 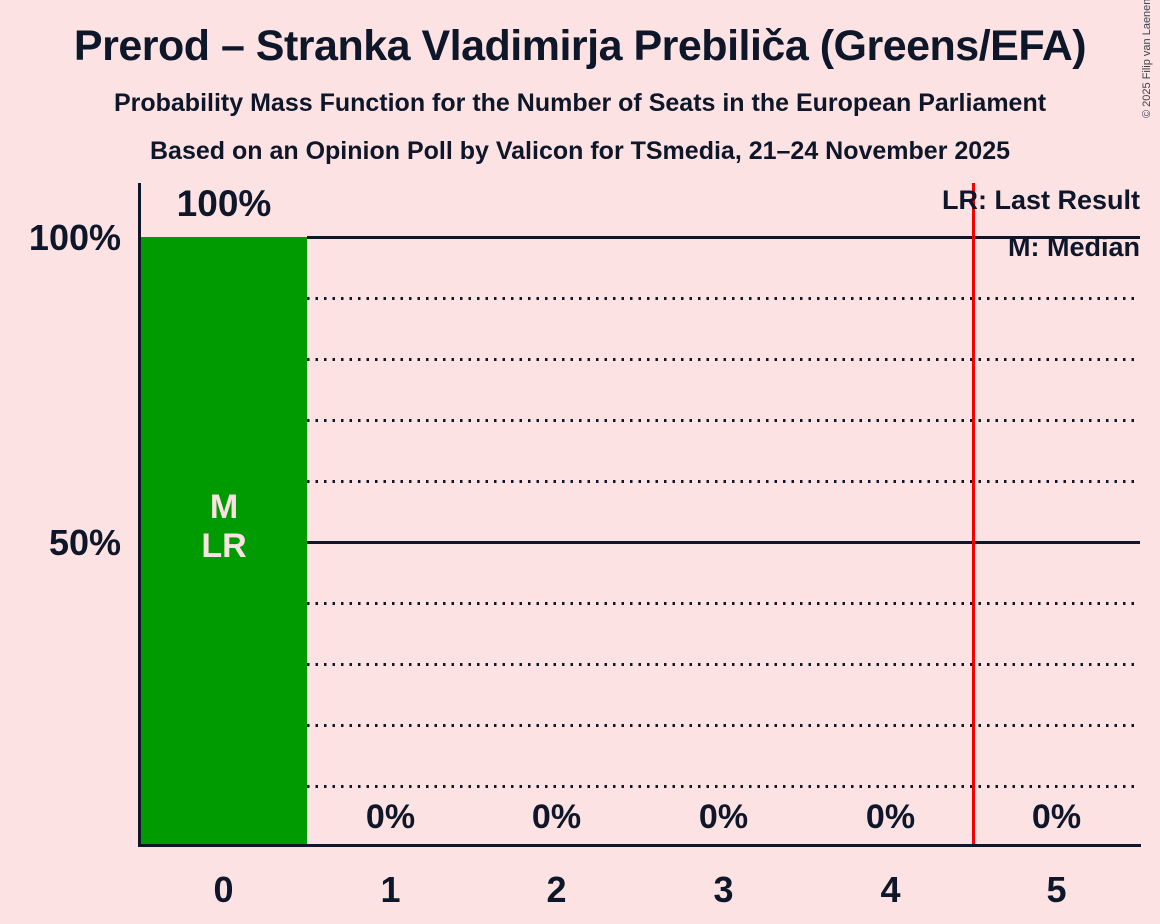 What do you see at coordinates (723, 817) in the screenshot?
I see `bar-value-label-3: 0%` at bounding box center [723, 817].